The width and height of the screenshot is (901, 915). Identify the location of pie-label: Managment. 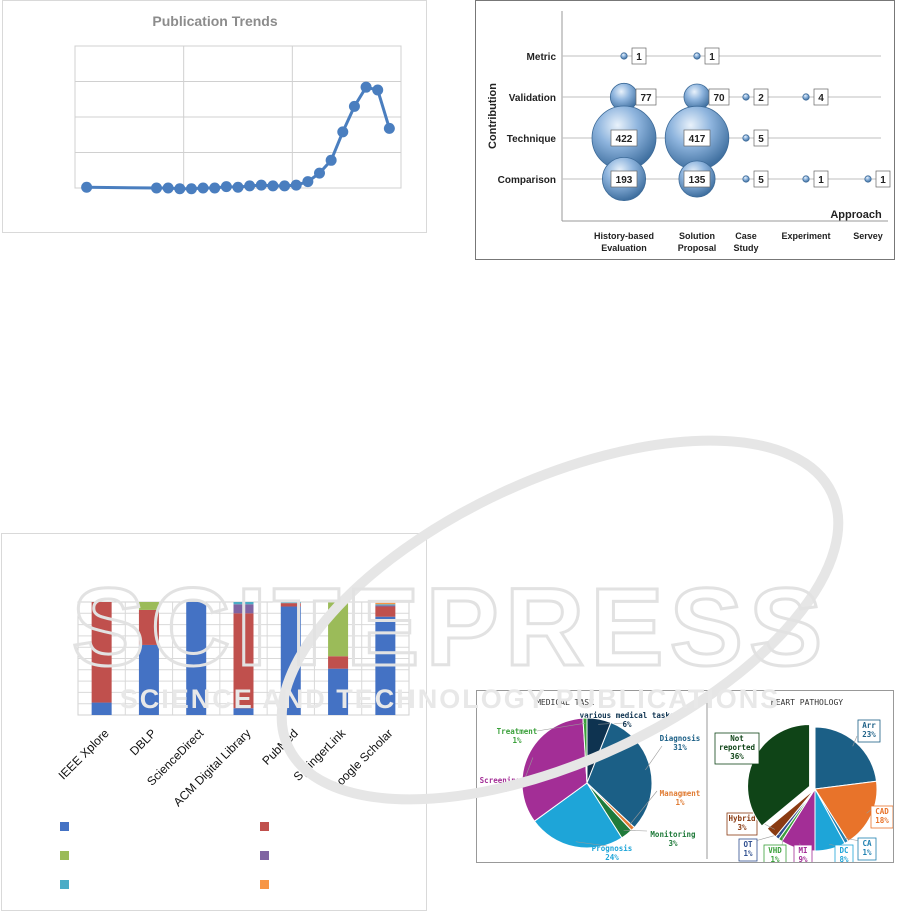
(680, 793).